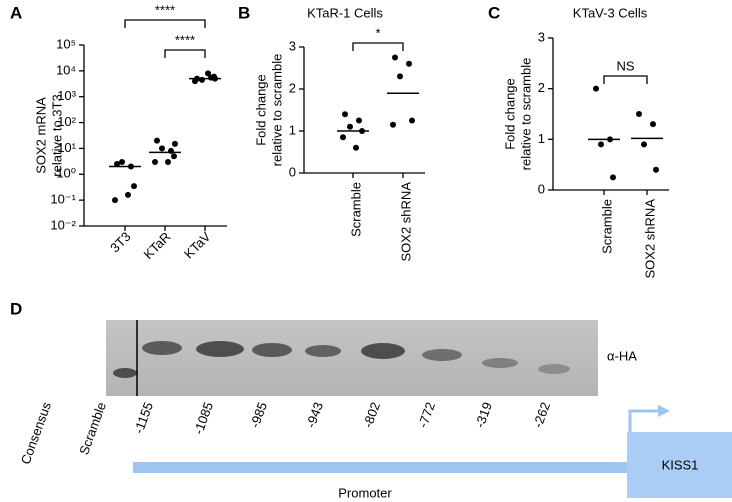  I want to click on x-tick-label: KTaR, so click(156, 245).